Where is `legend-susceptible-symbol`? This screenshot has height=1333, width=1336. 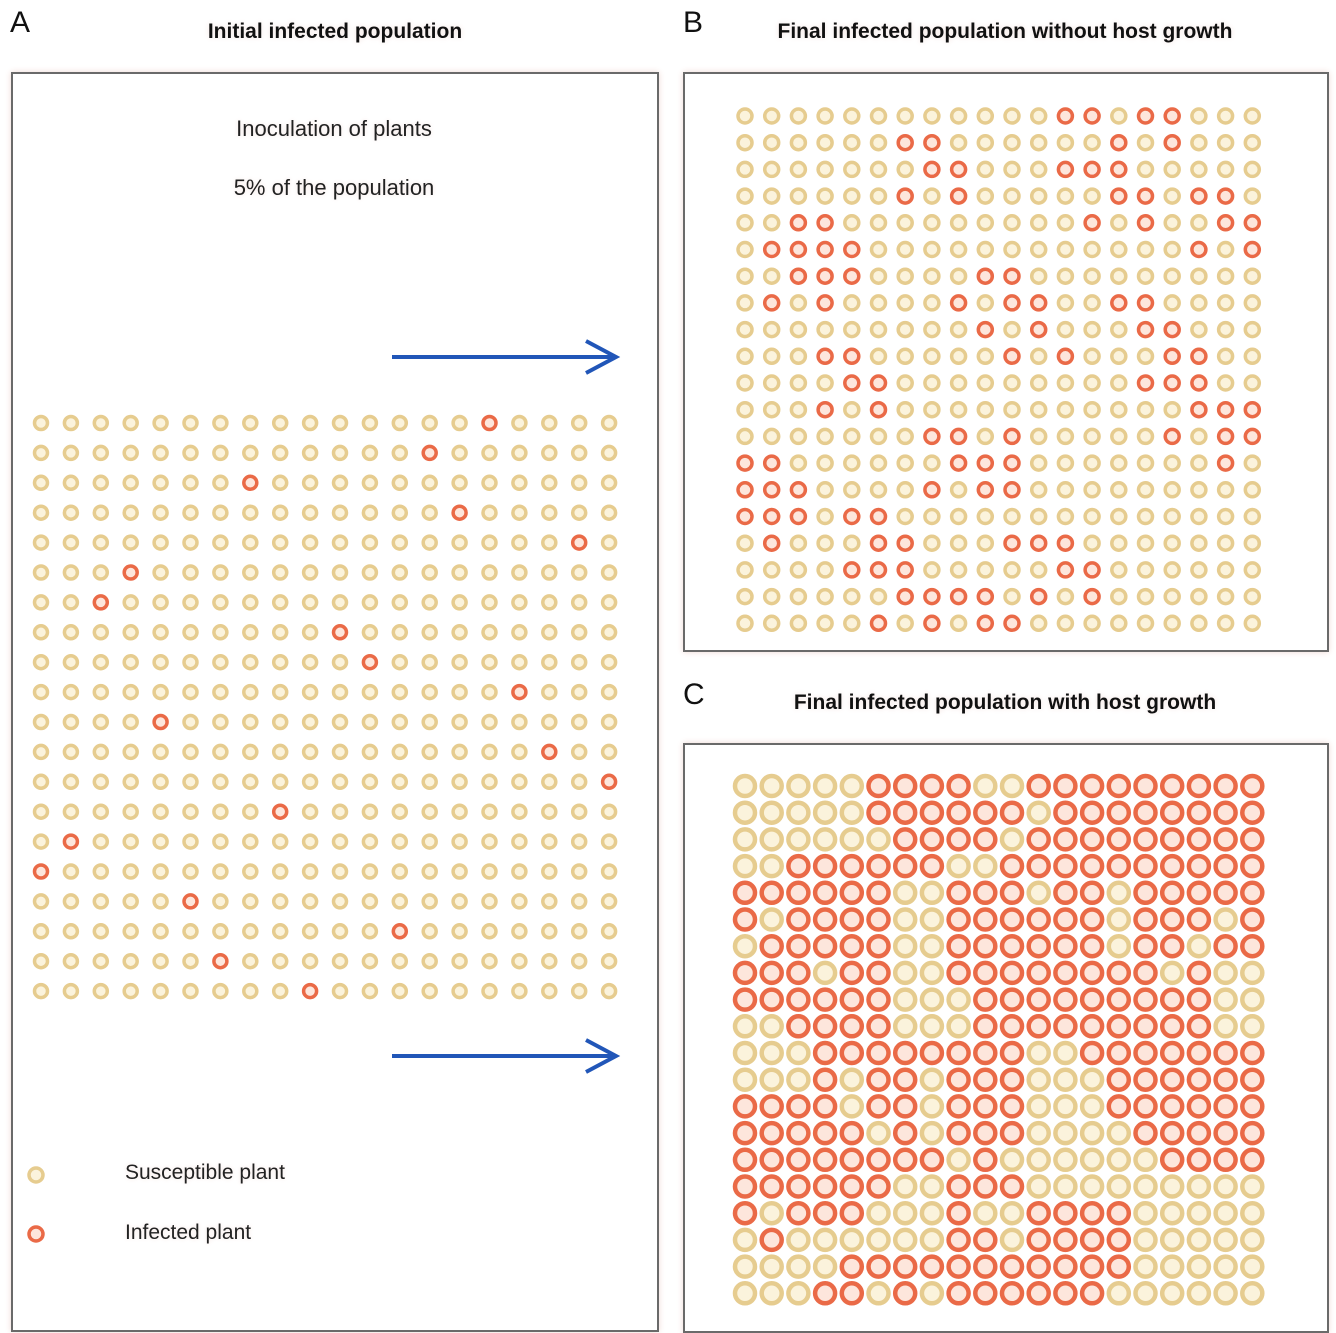 legend-susceptible-symbol is located at coordinates (36, 1175).